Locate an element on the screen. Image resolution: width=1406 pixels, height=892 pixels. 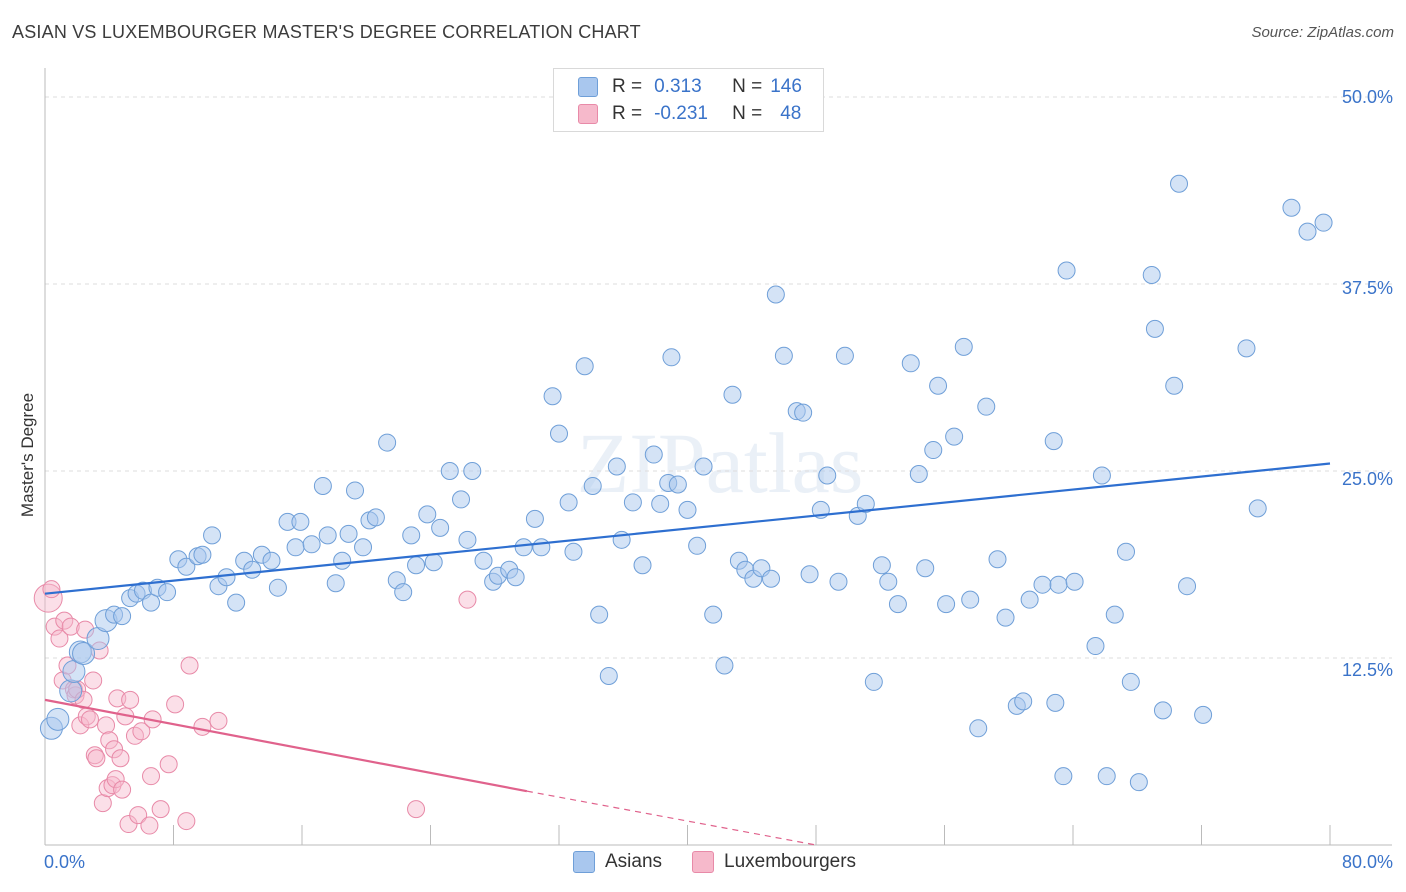
y-tick-25: 25.0% is located at coordinates (1367, 479).